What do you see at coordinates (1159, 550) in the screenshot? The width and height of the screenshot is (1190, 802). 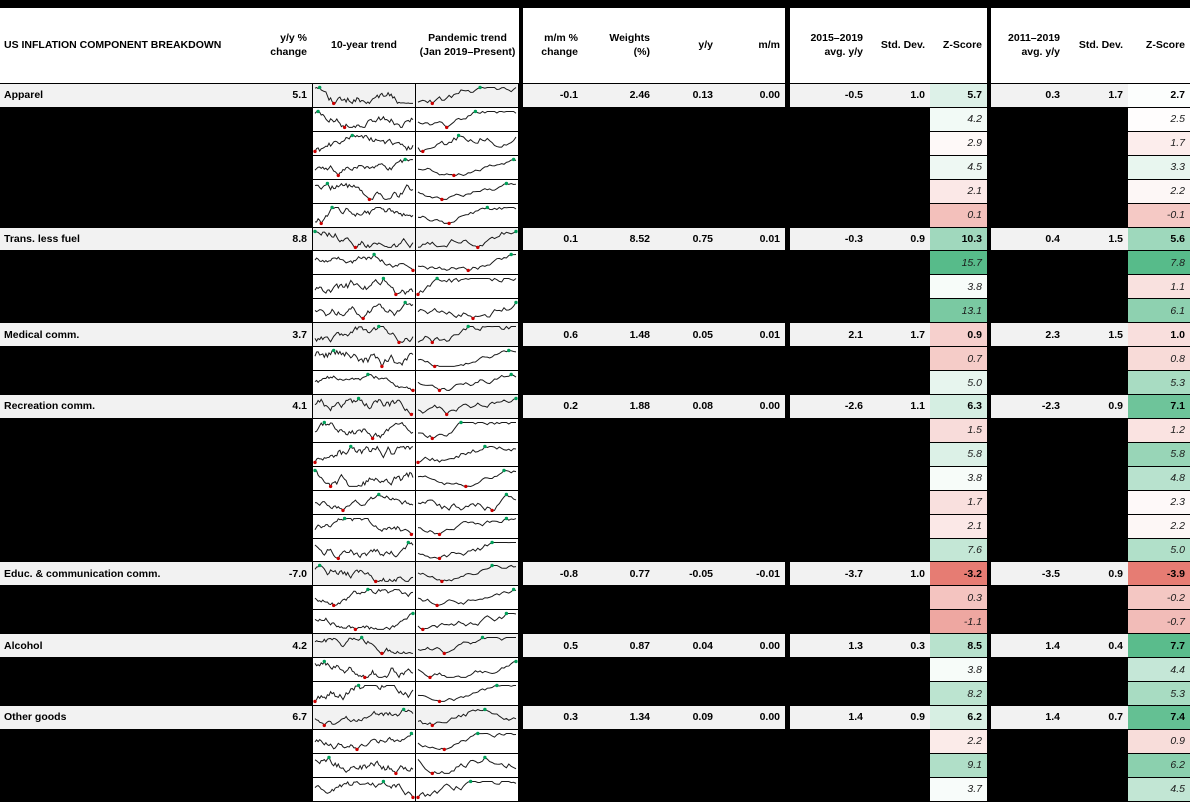 I see `cell-z-score-2011: 5.0` at bounding box center [1159, 550].